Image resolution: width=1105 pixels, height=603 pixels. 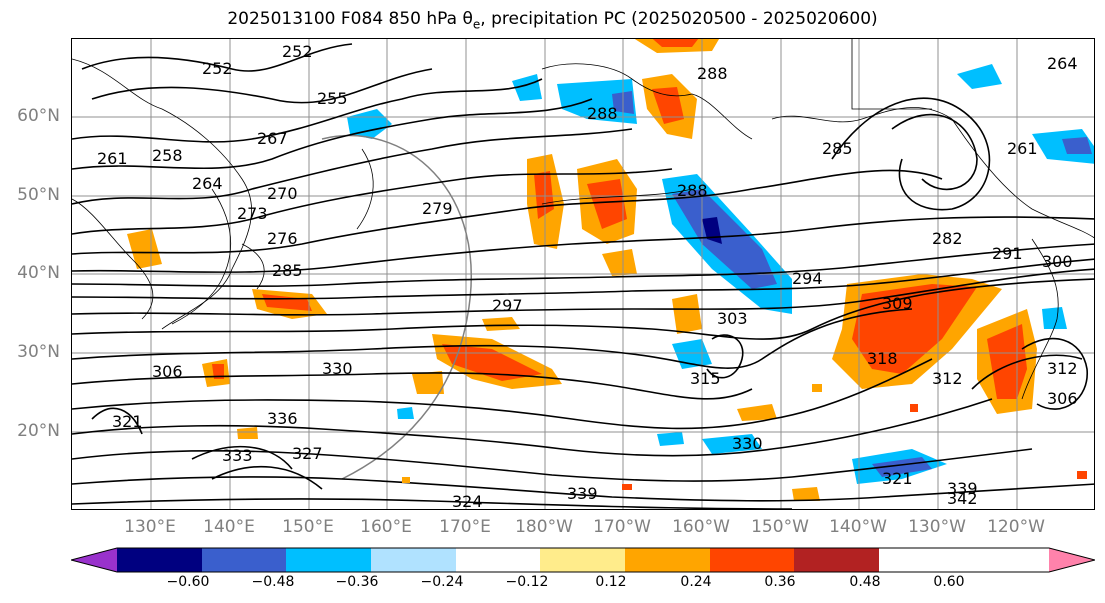 What do you see at coordinates (38, 273) in the screenshot?
I see `lat-label-40n: 40°N` at bounding box center [38, 273].